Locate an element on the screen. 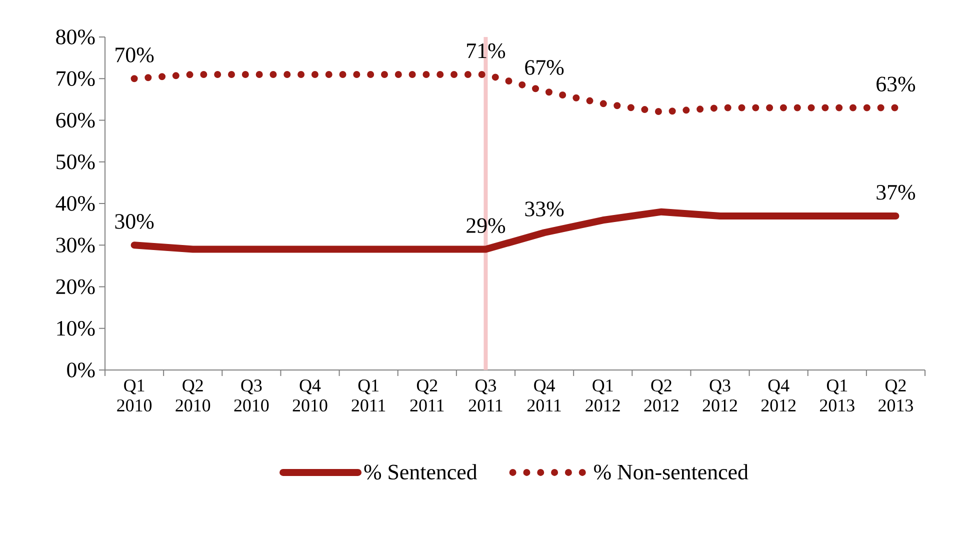 The width and height of the screenshot is (958, 539). x-tick-label: Q1 2010 is located at coordinates (134, 396).